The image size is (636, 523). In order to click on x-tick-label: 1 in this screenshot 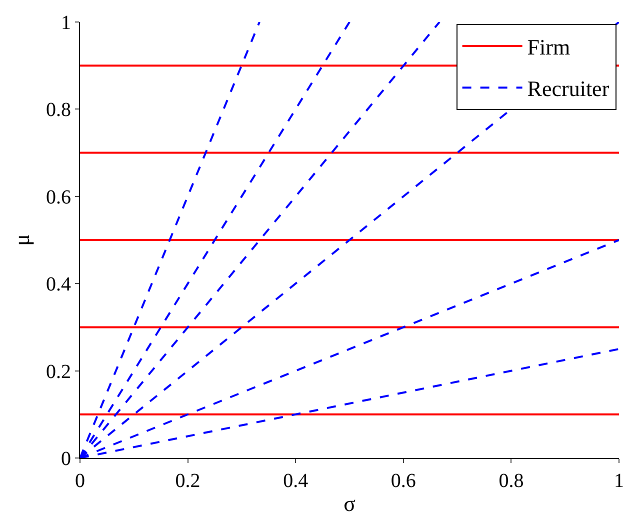, I will do `click(619, 481)`.